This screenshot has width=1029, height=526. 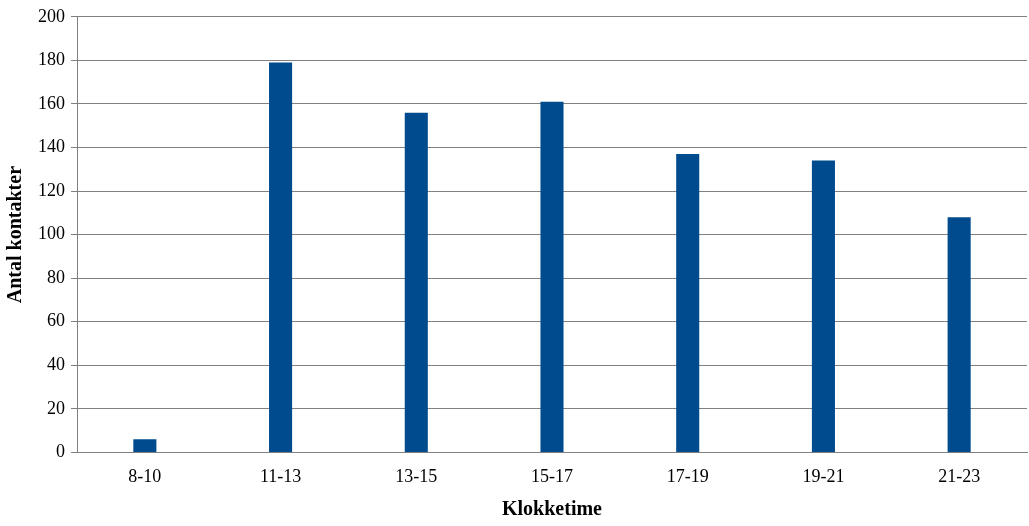 What do you see at coordinates (959, 475) in the screenshot?
I see `x-tick-label: 21-23` at bounding box center [959, 475].